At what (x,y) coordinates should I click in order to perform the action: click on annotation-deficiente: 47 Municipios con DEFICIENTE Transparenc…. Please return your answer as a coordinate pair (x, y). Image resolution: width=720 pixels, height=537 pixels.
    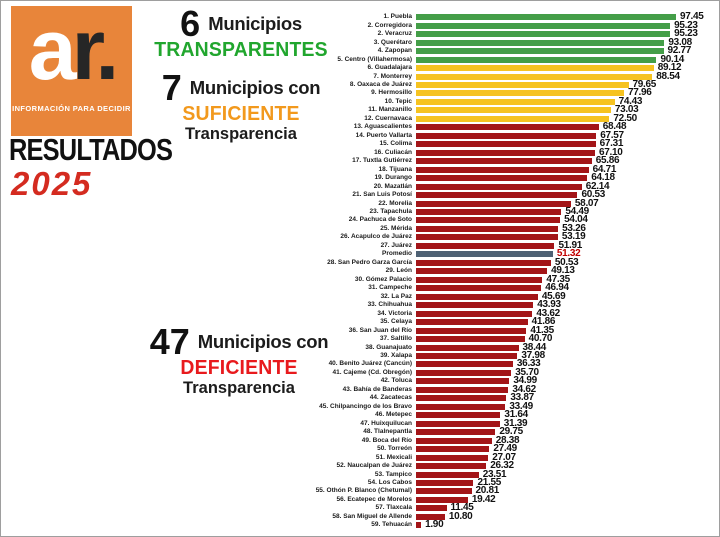
    Looking at the image, I should click on (239, 359).